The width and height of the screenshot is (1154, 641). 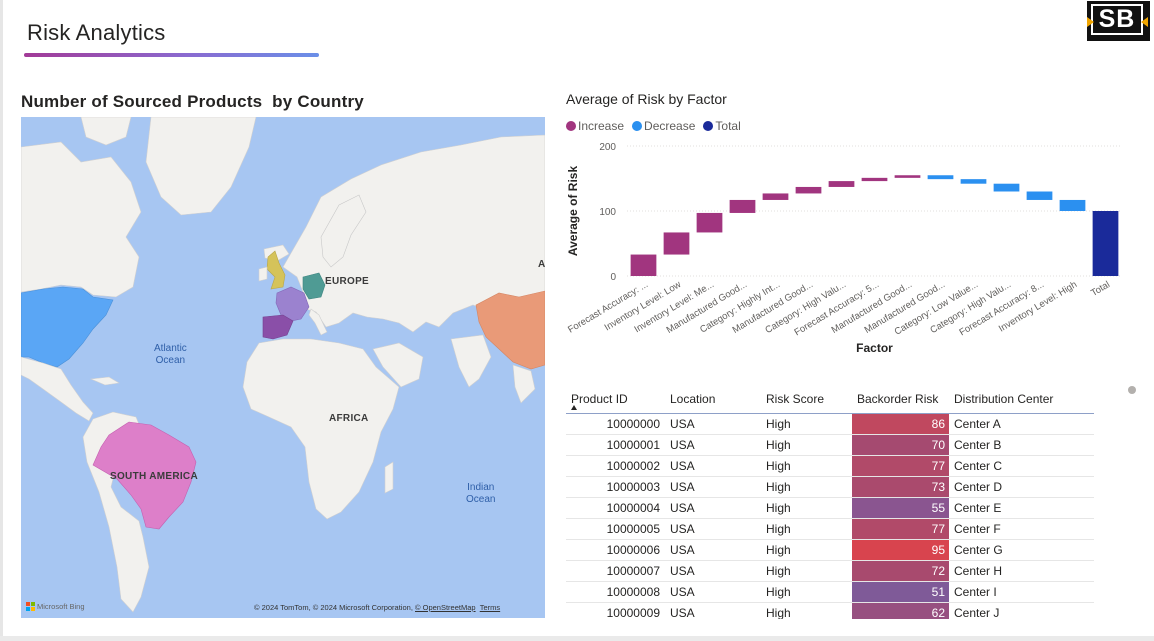 I want to click on ocean-label-indian: Indian Ocean, so click(x=481, y=493).